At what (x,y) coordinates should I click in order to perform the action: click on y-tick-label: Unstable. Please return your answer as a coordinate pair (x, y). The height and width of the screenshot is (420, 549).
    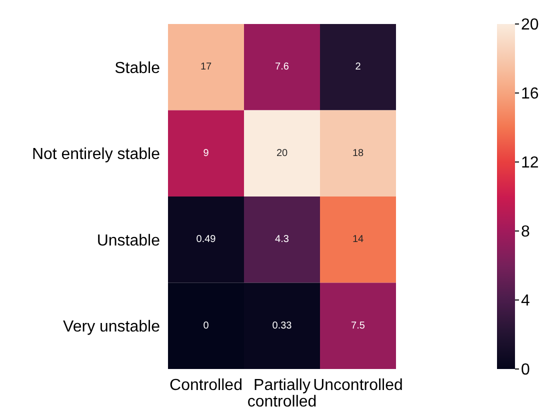
    Looking at the image, I should click on (128, 241).